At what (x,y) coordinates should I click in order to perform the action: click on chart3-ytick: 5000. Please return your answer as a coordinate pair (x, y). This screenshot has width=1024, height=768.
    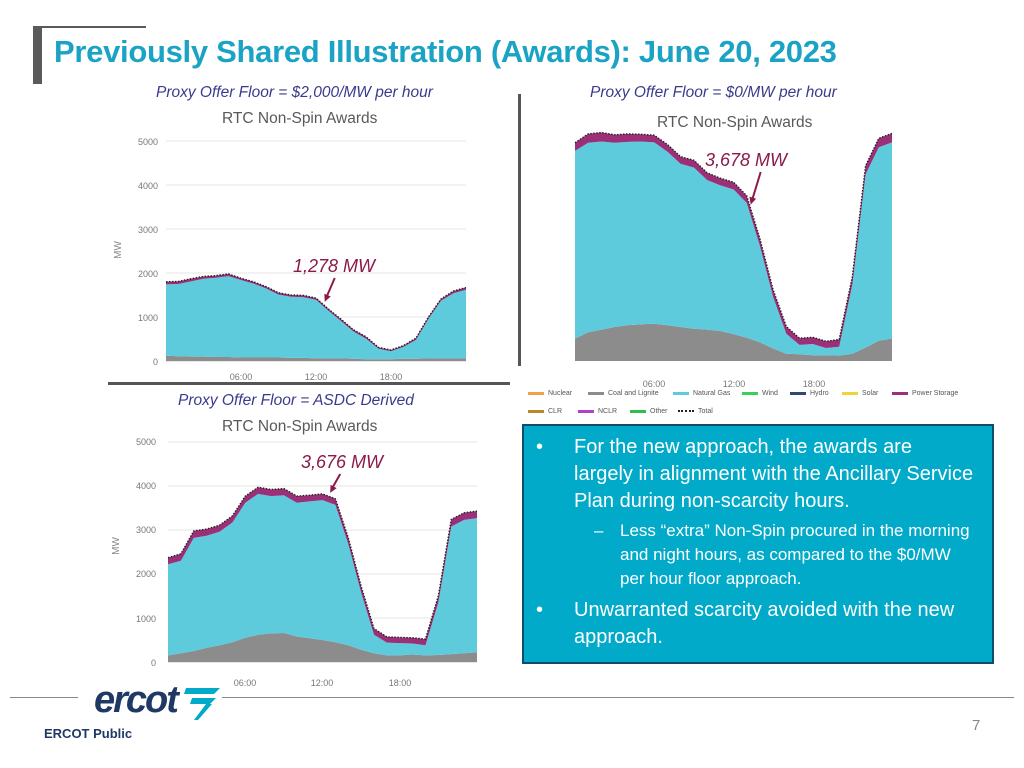
    Looking at the image, I should click on (146, 442).